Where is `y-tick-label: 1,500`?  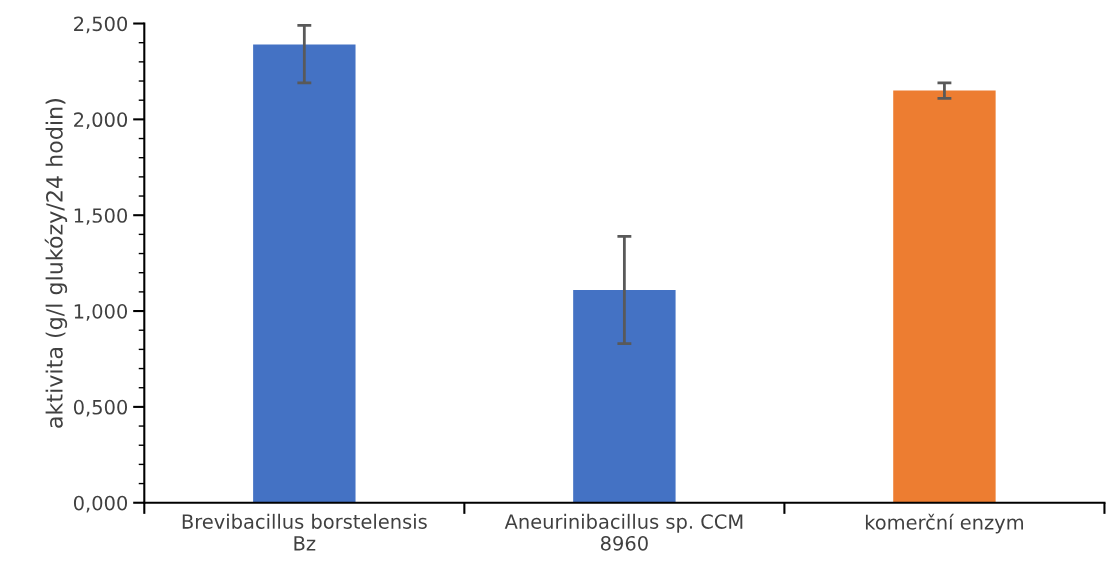
y-tick-label: 1,500 is located at coordinates (101, 216).